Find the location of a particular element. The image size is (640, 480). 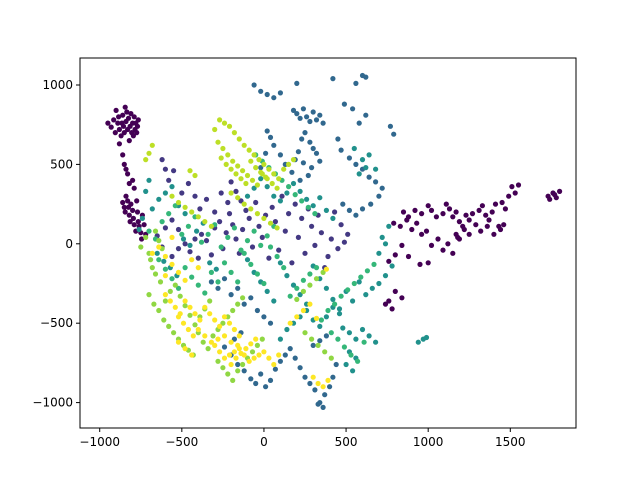

x-tick-label: 0 is located at coordinates (264, 442).